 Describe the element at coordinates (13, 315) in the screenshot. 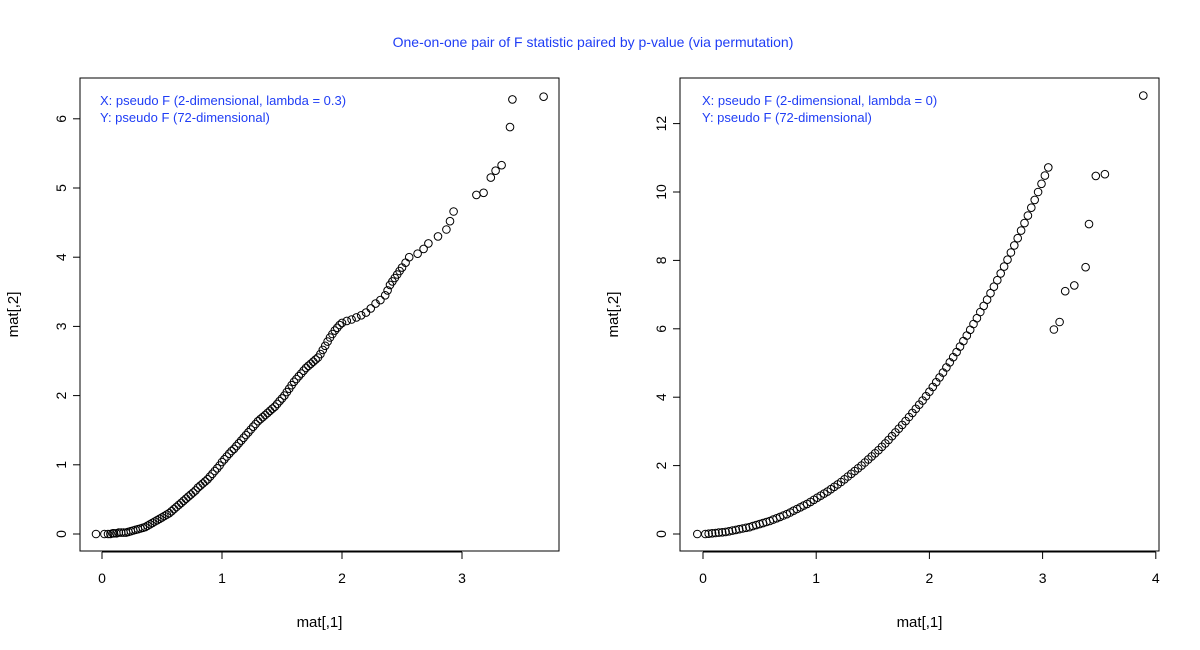

I see `y-axis-label: mat[,2]` at that location.